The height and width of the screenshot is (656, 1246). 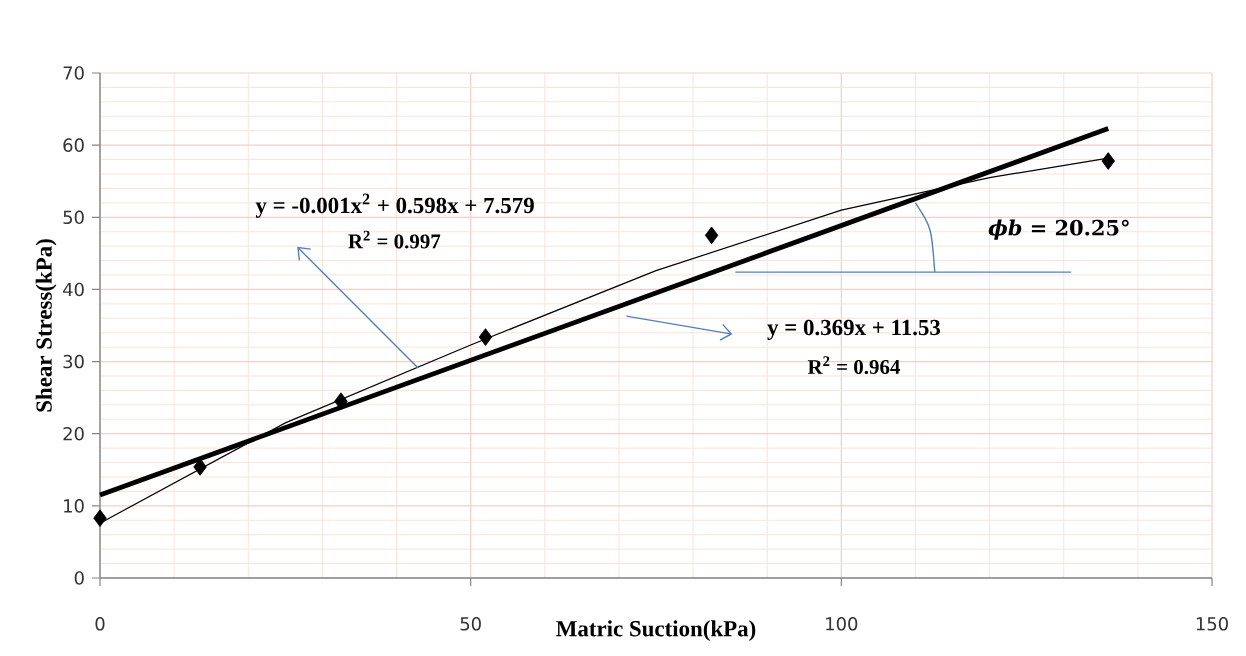 What do you see at coordinates (73, 73) in the screenshot?
I see `y-tick-label: 70` at bounding box center [73, 73].